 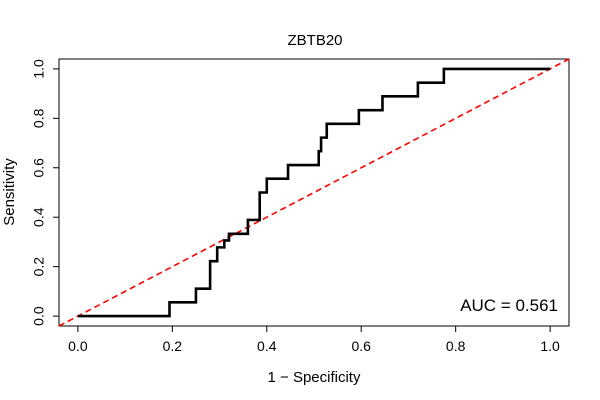 What do you see at coordinates (78, 346) in the screenshot?
I see `x-tick-label: 0.0` at bounding box center [78, 346].